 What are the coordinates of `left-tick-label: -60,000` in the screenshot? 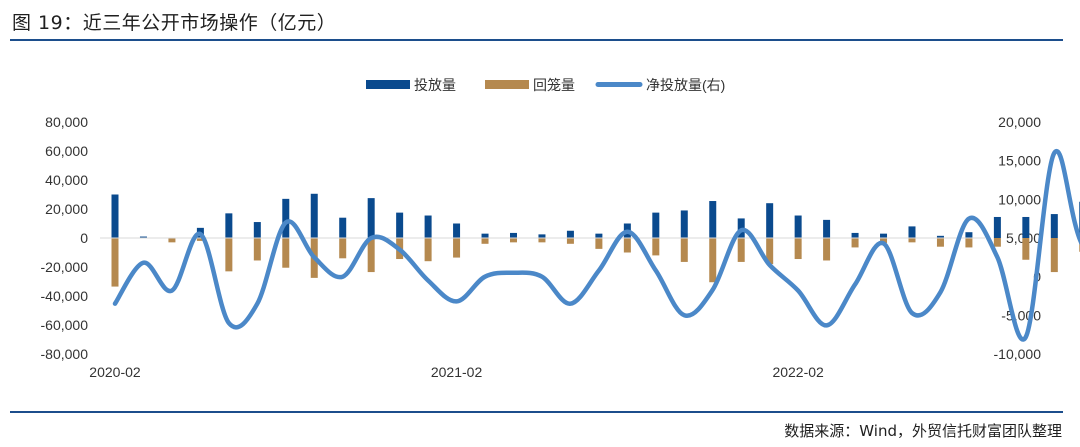 It's located at (65, 325).